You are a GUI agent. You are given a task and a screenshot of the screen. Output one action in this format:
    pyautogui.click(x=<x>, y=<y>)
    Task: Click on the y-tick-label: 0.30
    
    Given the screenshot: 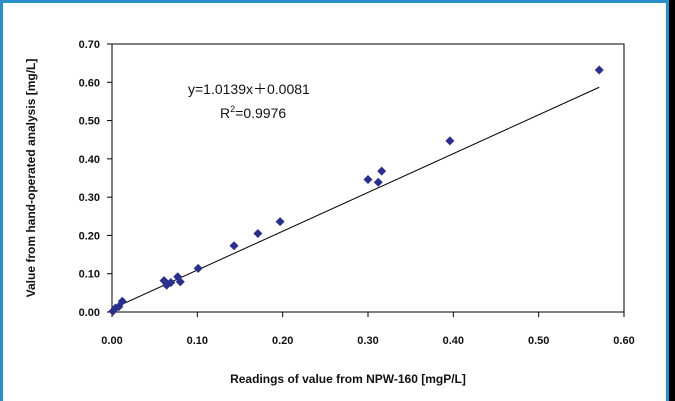 What is the action you would take?
    pyautogui.click(x=89, y=198)
    